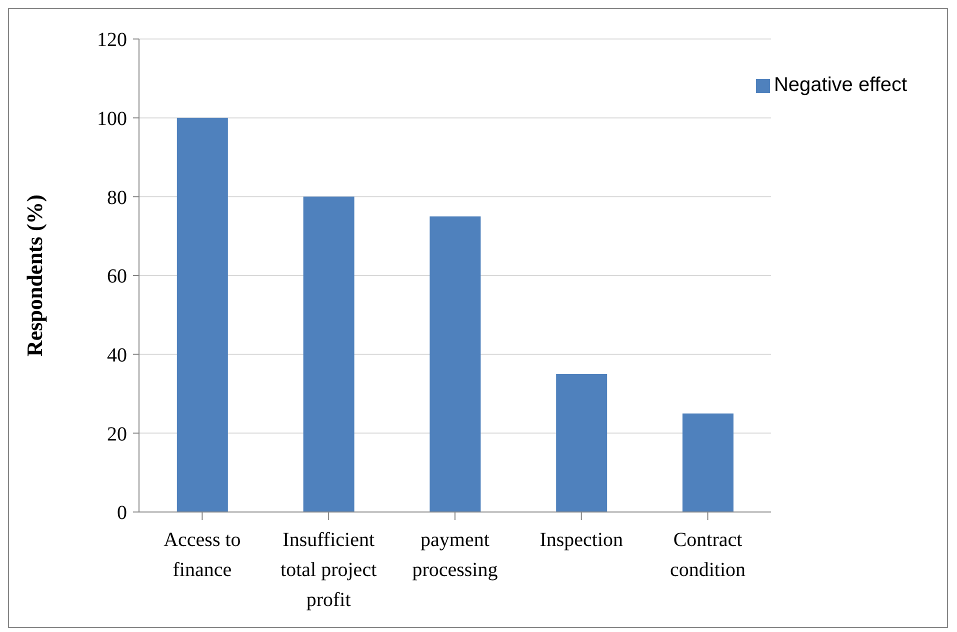  I want to click on x-tick-label: Access to finance, so click(202, 555).